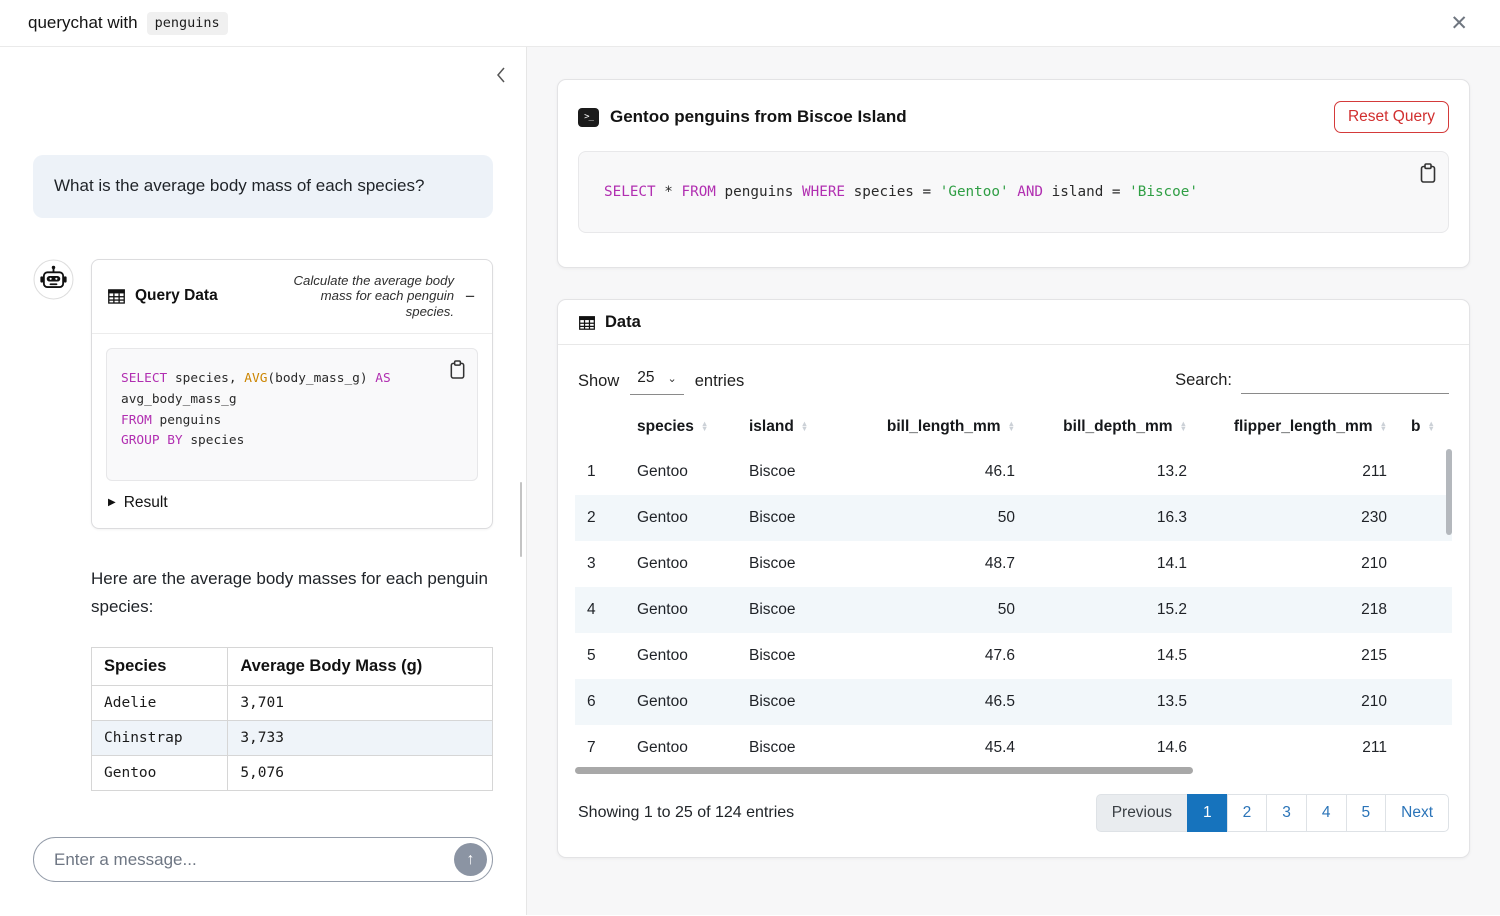 The height and width of the screenshot is (916, 1500). I want to click on result-table-cell: 3,733, so click(360, 738).